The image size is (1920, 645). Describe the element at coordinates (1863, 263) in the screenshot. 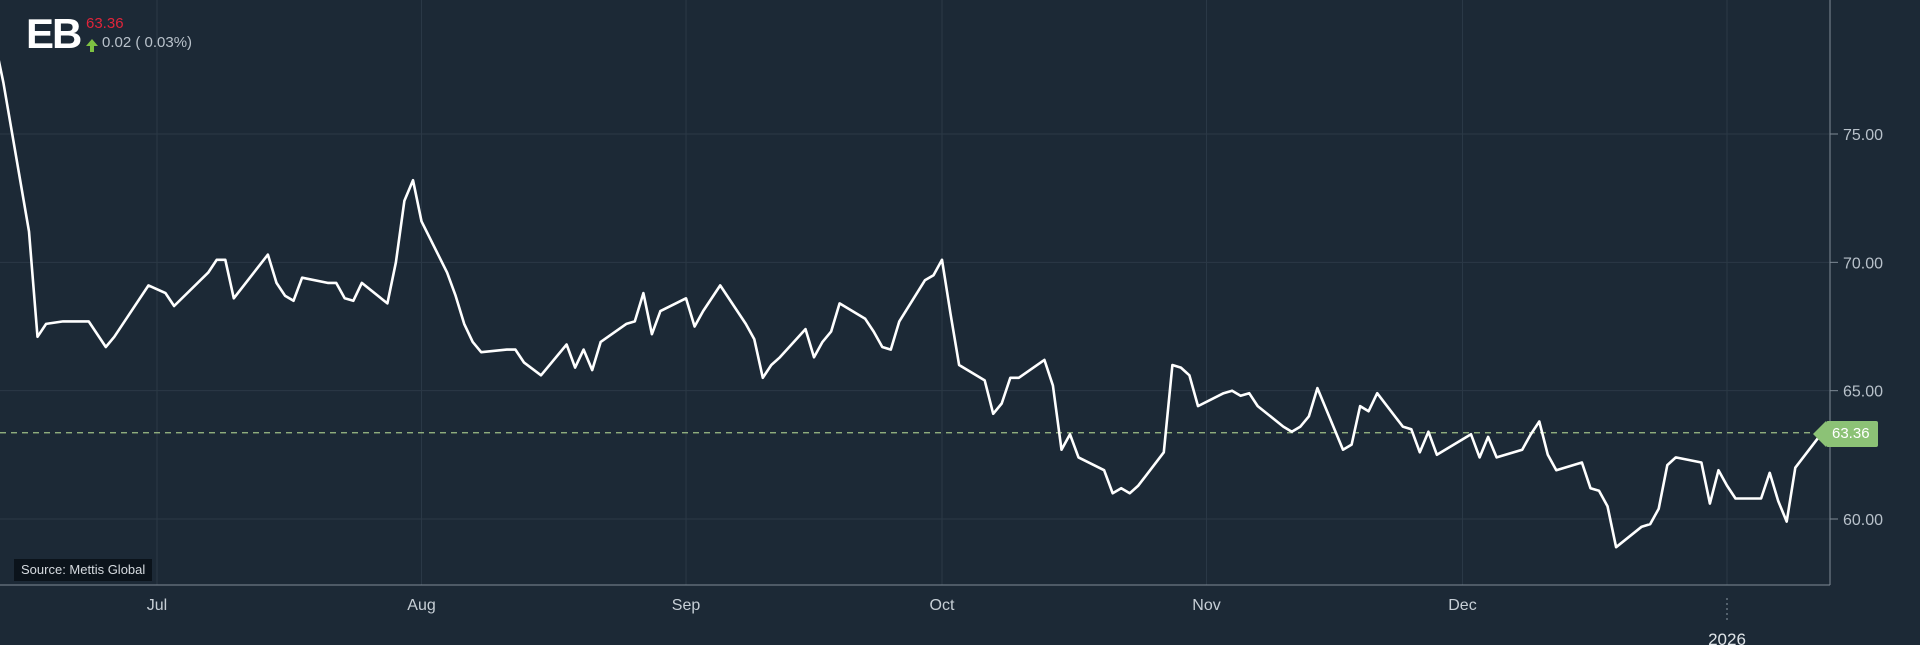

I see `y-tick-label-70: 70.00` at that location.